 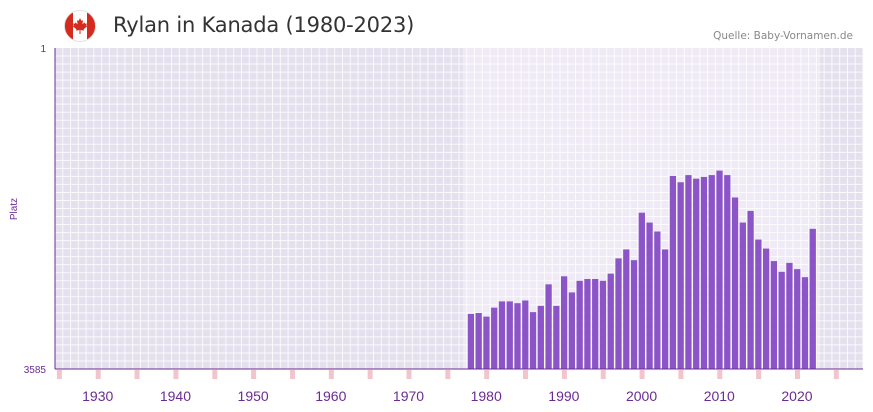 I want to click on bar-1984, so click(x=517, y=336).